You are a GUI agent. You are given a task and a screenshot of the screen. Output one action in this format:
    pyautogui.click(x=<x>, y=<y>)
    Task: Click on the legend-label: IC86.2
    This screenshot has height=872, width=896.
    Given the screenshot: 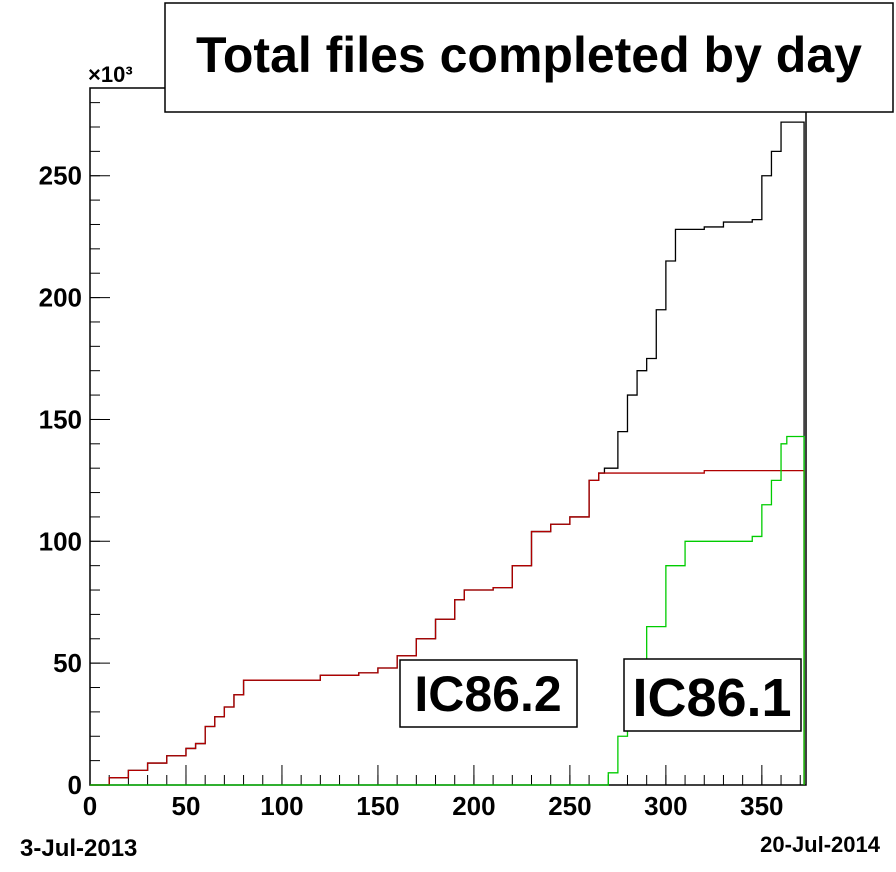 What is the action you would take?
    pyautogui.click(x=487, y=694)
    